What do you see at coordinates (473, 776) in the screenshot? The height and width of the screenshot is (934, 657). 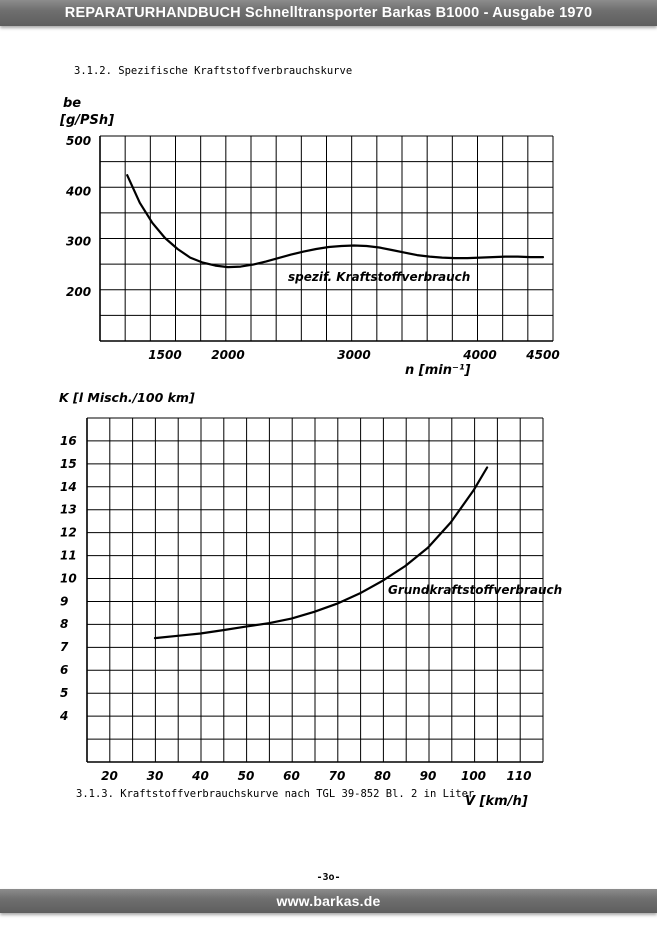 I see `x-tick-label: 100` at bounding box center [473, 776].